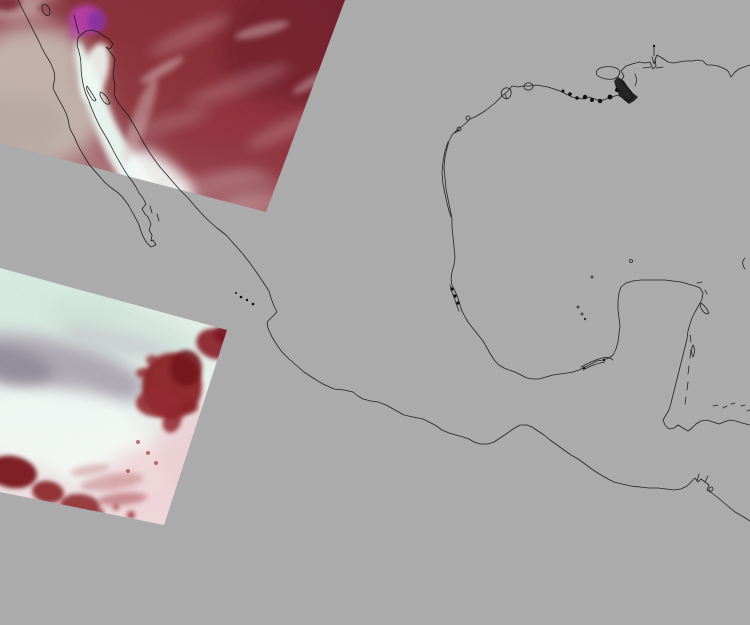 This screenshot has width=750, height=625. What do you see at coordinates (120, 395) in the screenshot?
I see `satellite-swath-lower` at bounding box center [120, 395].